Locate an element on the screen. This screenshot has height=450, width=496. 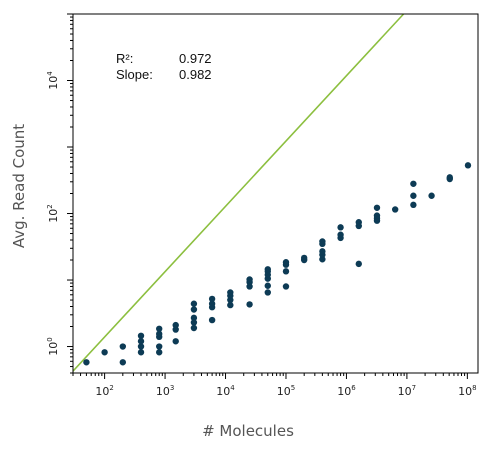
x-tick-label: 10⁸ is located at coordinates (467, 391).